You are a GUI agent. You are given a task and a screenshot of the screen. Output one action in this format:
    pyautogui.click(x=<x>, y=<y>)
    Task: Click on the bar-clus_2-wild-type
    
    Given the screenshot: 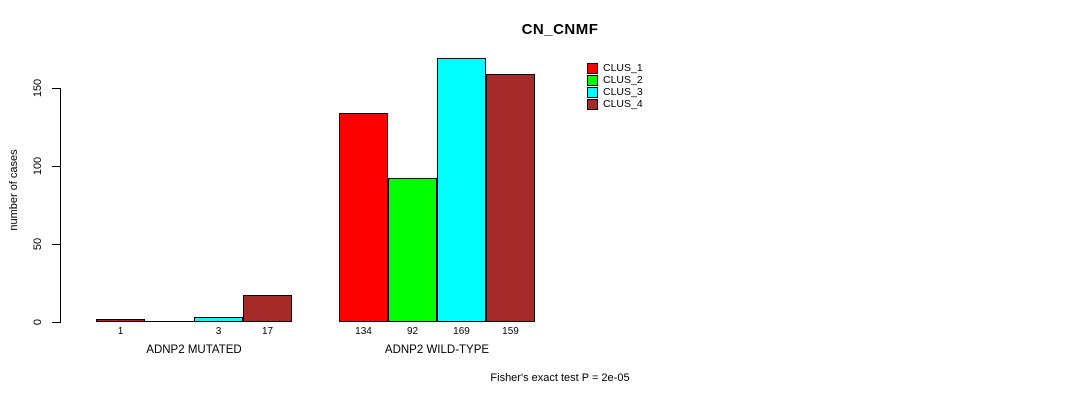 What is the action you would take?
    pyautogui.click(x=412, y=250)
    